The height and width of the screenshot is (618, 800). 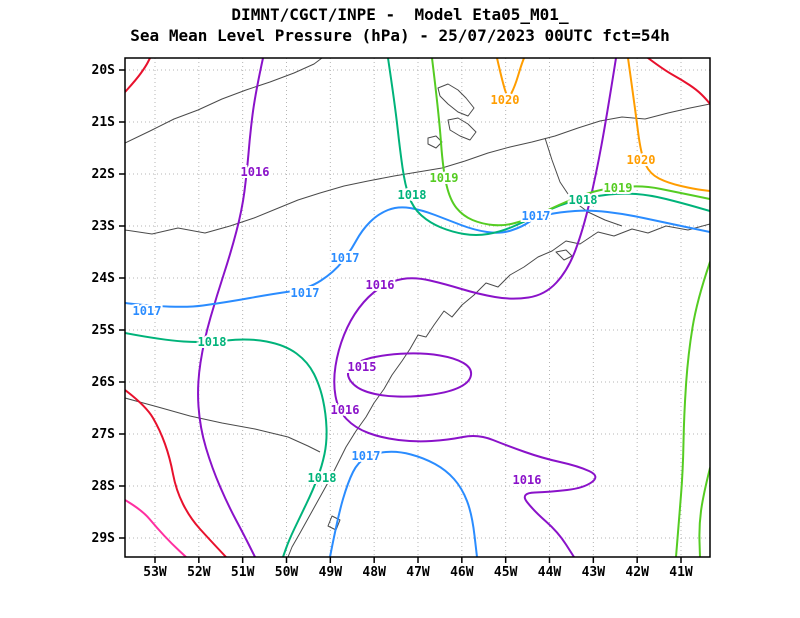 What do you see at coordinates (681, 572) in the screenshot?
I see `x-tick-label: 41W` at bounding box center [681, 572].